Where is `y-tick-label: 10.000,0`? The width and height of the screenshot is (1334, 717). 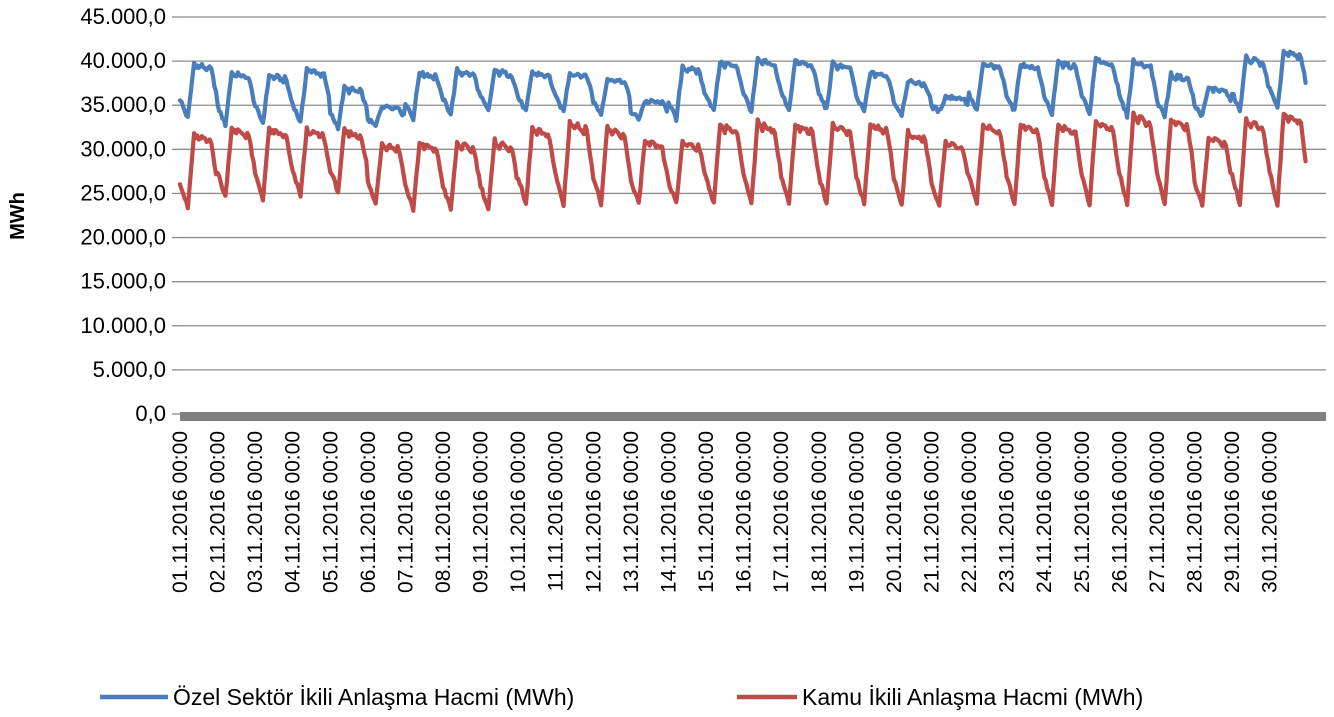 y-tick-label: 10.000,0 is located at coordinates (123, 325).